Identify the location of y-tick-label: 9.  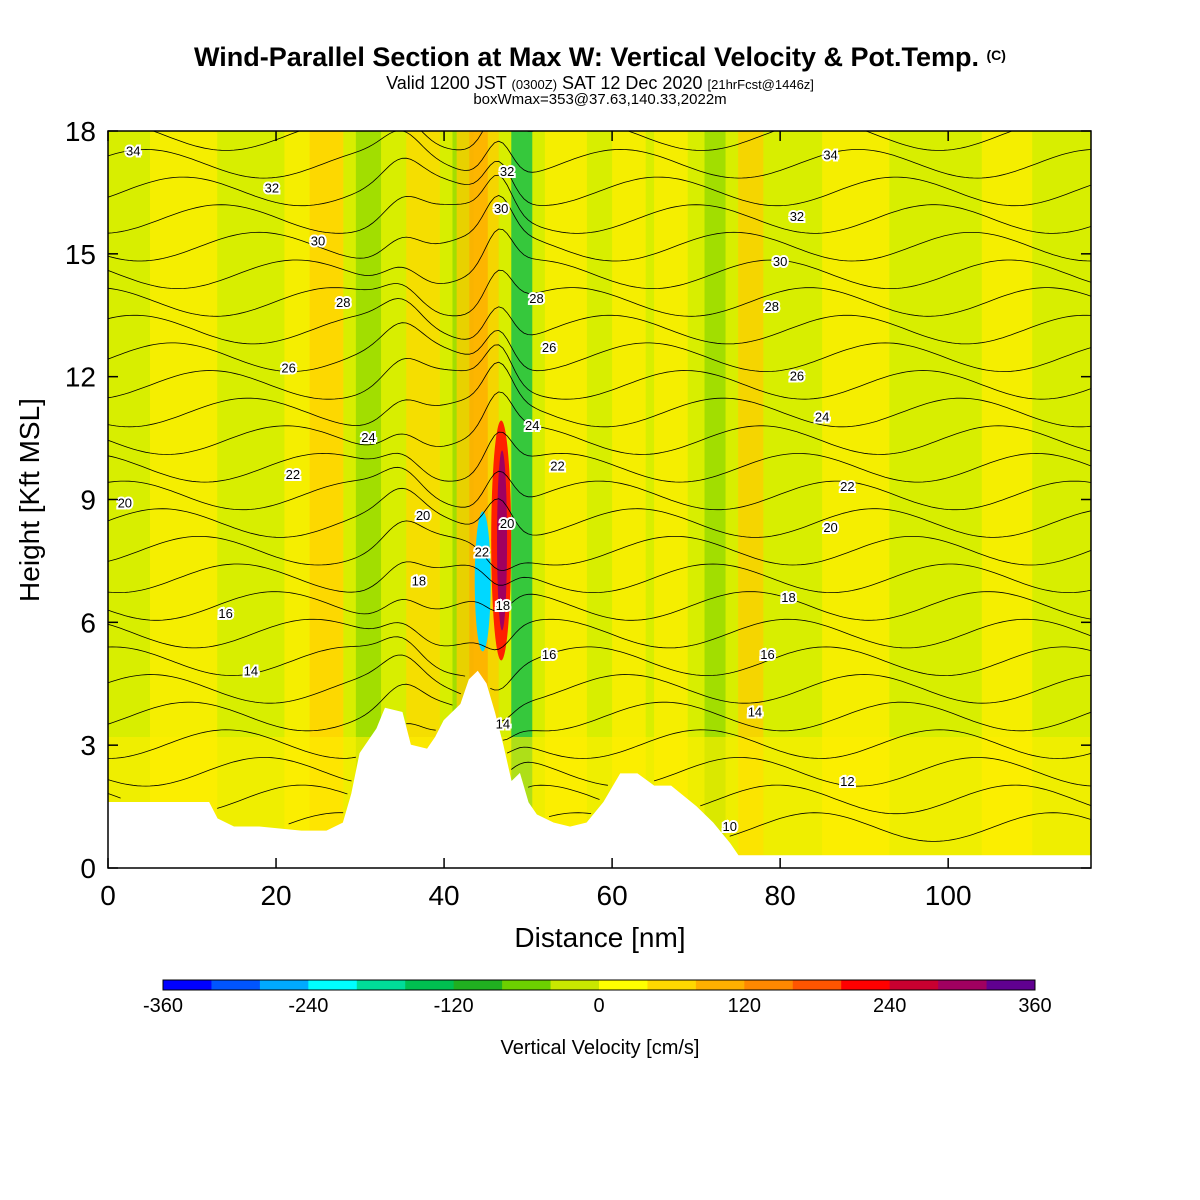
(88, 500).